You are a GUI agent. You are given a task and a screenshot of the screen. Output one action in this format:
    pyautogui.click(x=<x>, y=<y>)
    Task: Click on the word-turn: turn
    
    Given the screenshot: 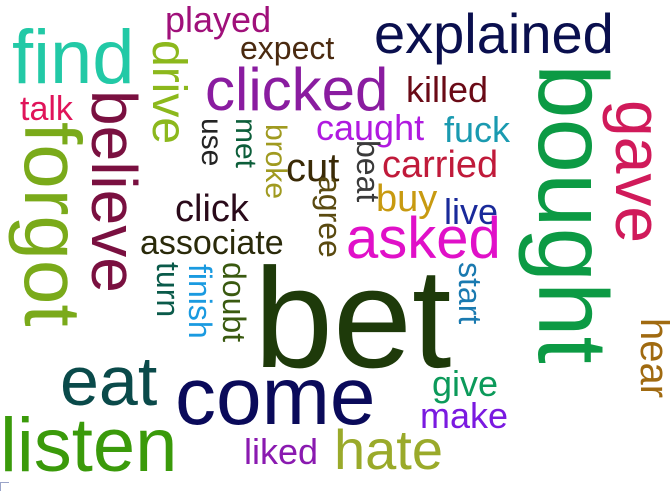 What is the action you would take?
    pyautogui.click(x=168, y=290)
    